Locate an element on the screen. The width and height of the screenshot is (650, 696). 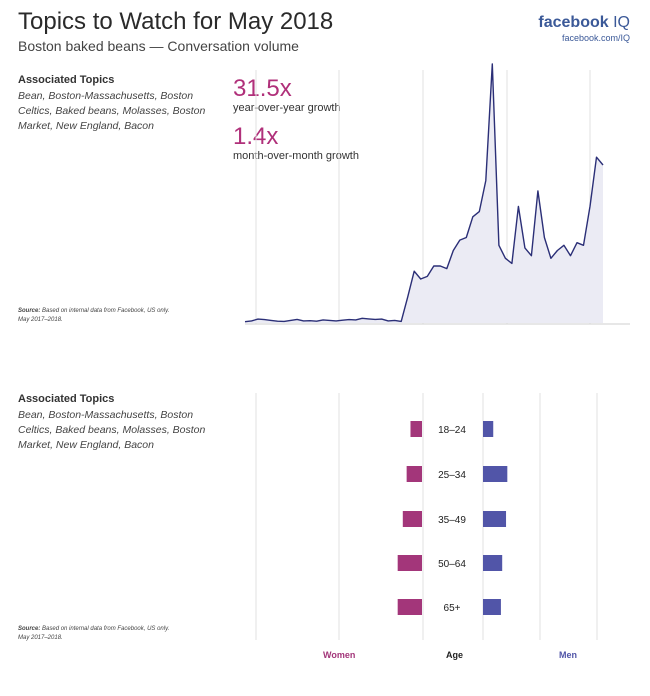
page-title: Topics to Watch for May 2018 is located at coordinates (176, 21).